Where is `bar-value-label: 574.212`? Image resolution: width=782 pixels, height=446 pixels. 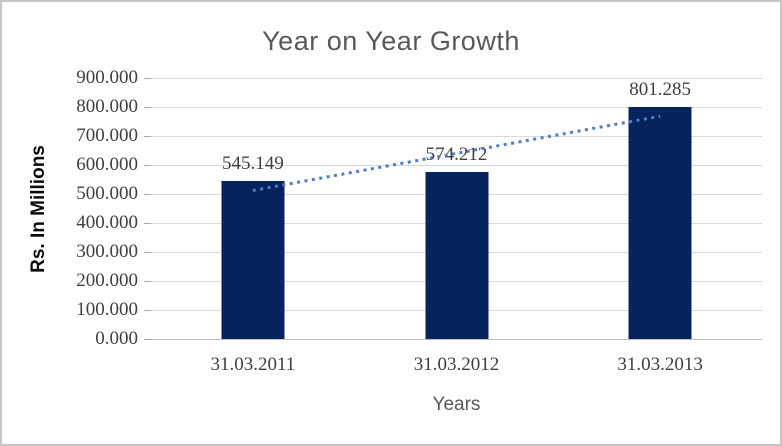 bar-value-label: 574.212 is located at coordinates (456, 155).